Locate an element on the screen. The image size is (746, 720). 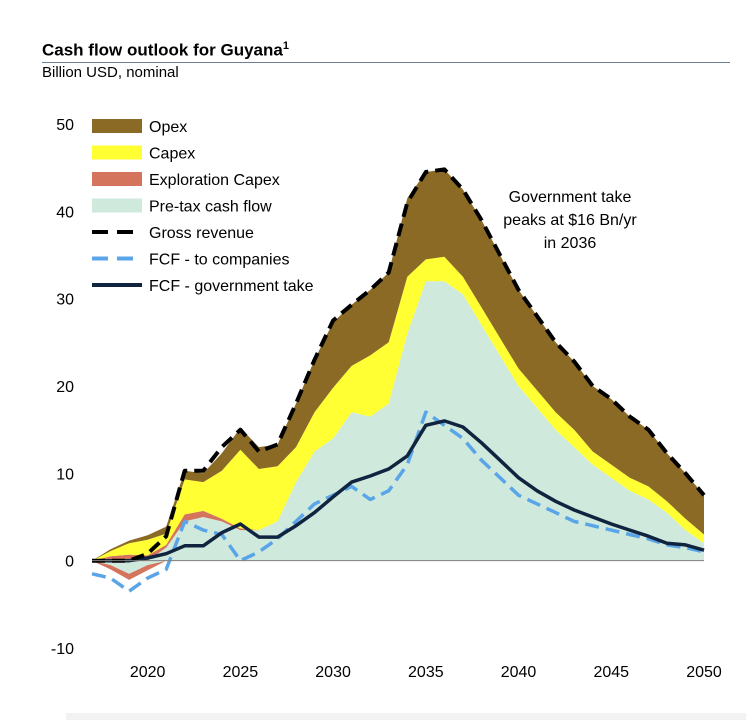
chart-subtitle: Billion USD, nominal is located at coordinates (110, 72).